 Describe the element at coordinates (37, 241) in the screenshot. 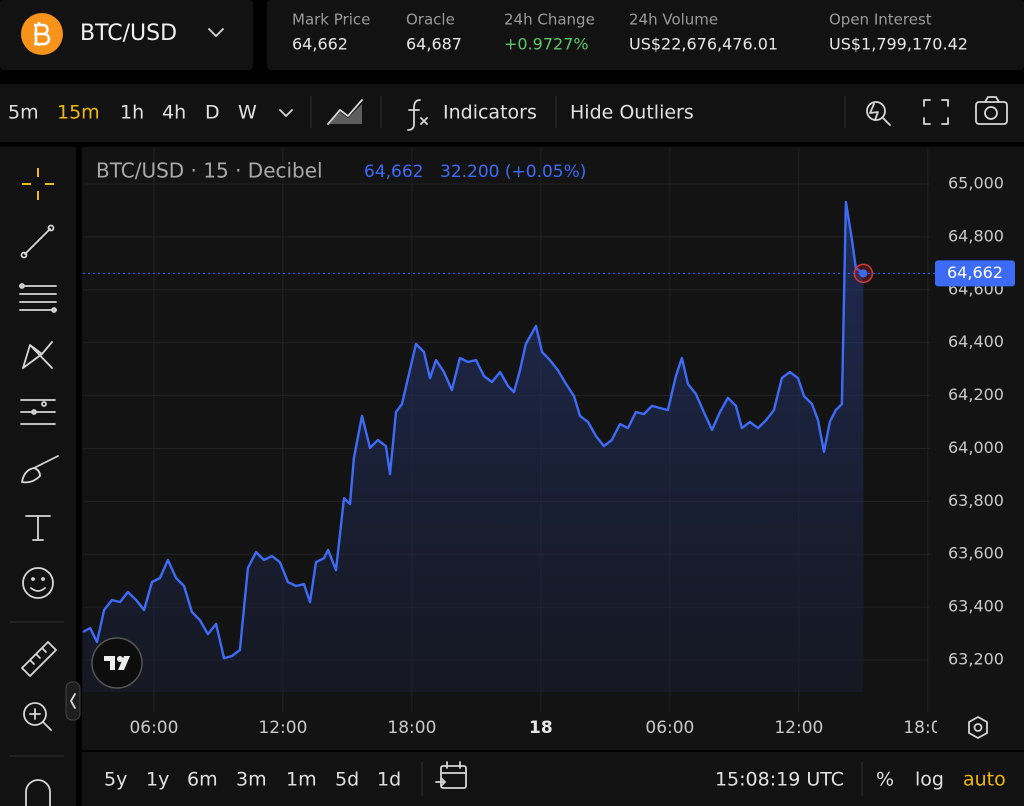

I see `trendline-tool` at that location.